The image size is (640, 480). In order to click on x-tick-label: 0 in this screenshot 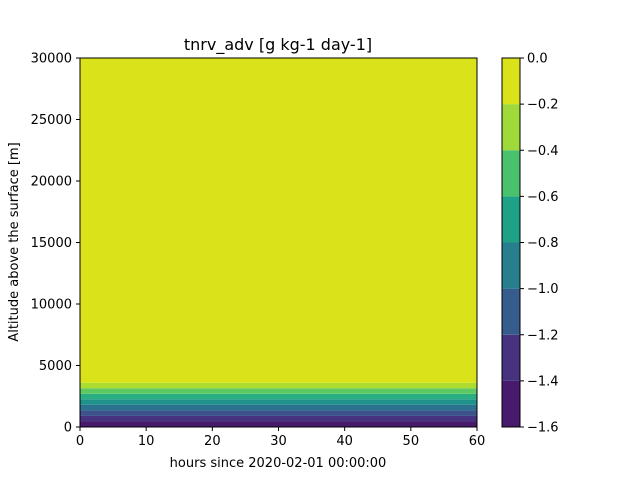, I will do `click(80, 441)`.